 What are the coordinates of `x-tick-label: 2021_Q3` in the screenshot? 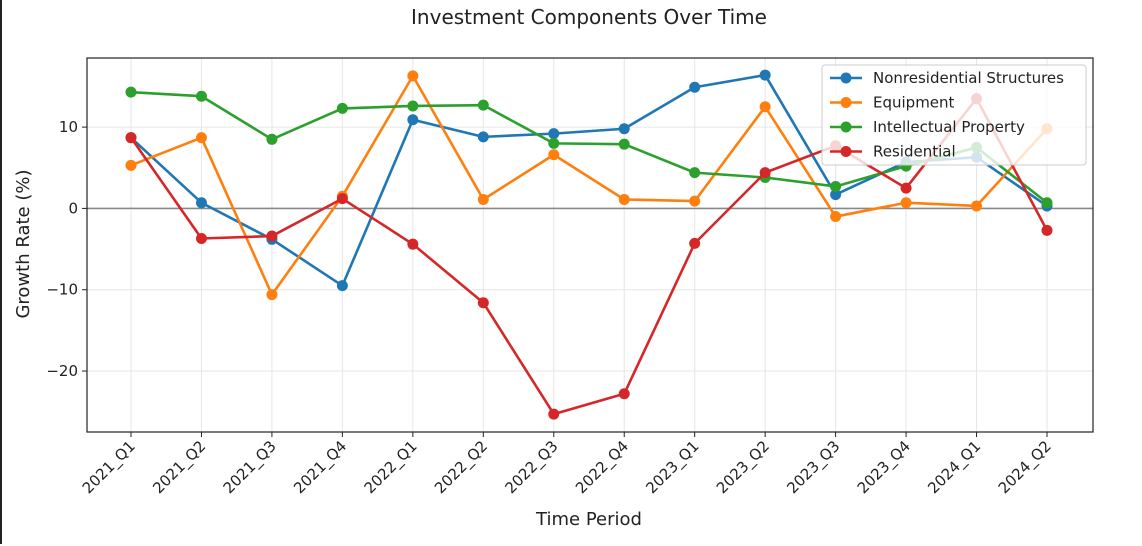 It's located at (250, 467).